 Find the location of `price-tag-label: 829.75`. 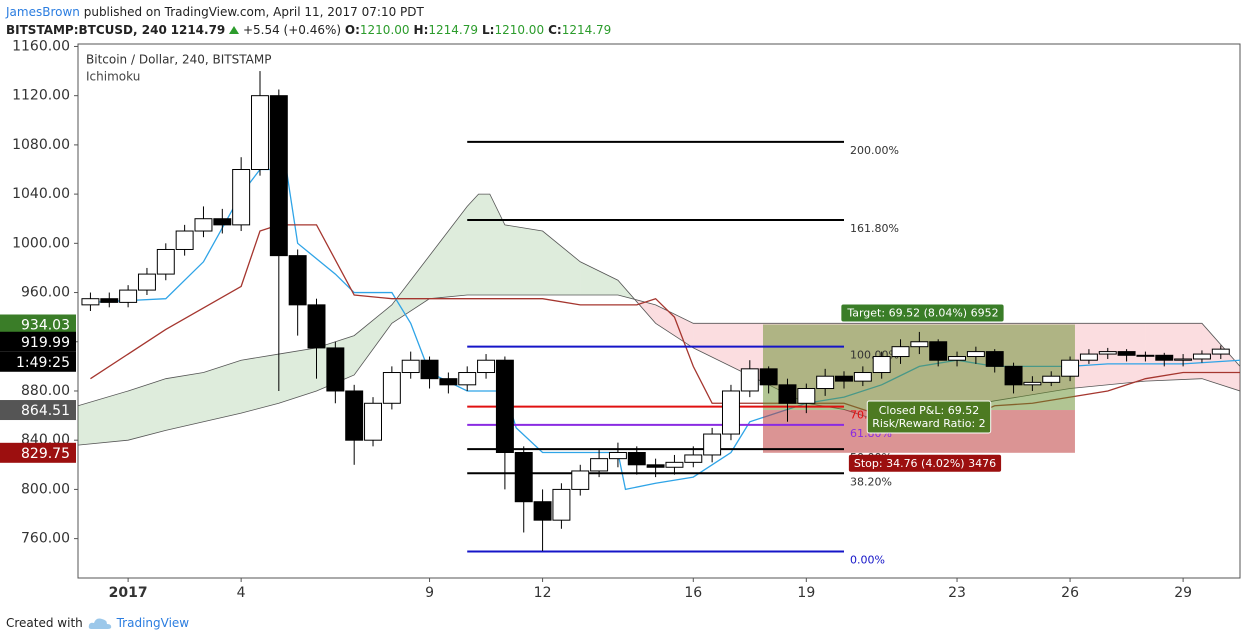

price-tag-label: 829.75 is located at coordinates (45, 454).